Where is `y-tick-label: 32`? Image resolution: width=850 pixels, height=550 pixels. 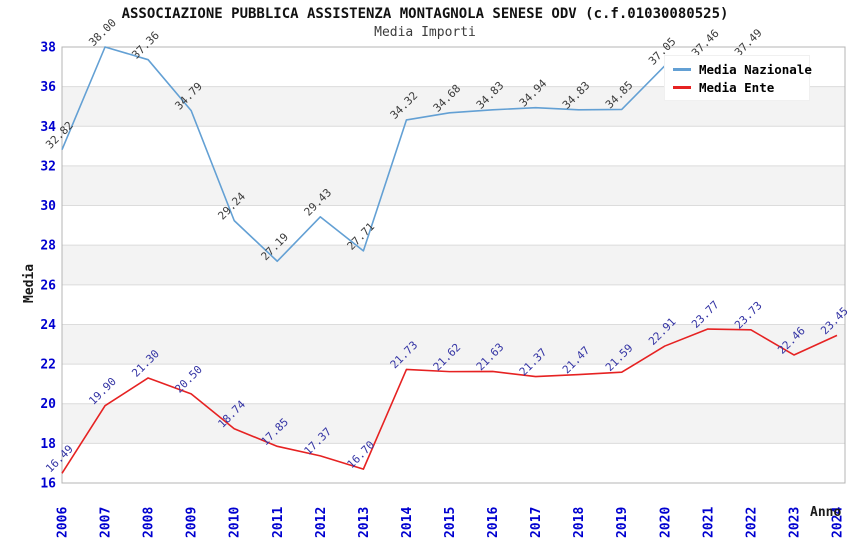 y-tick-label: 32 is located at coordinates (48, 166).